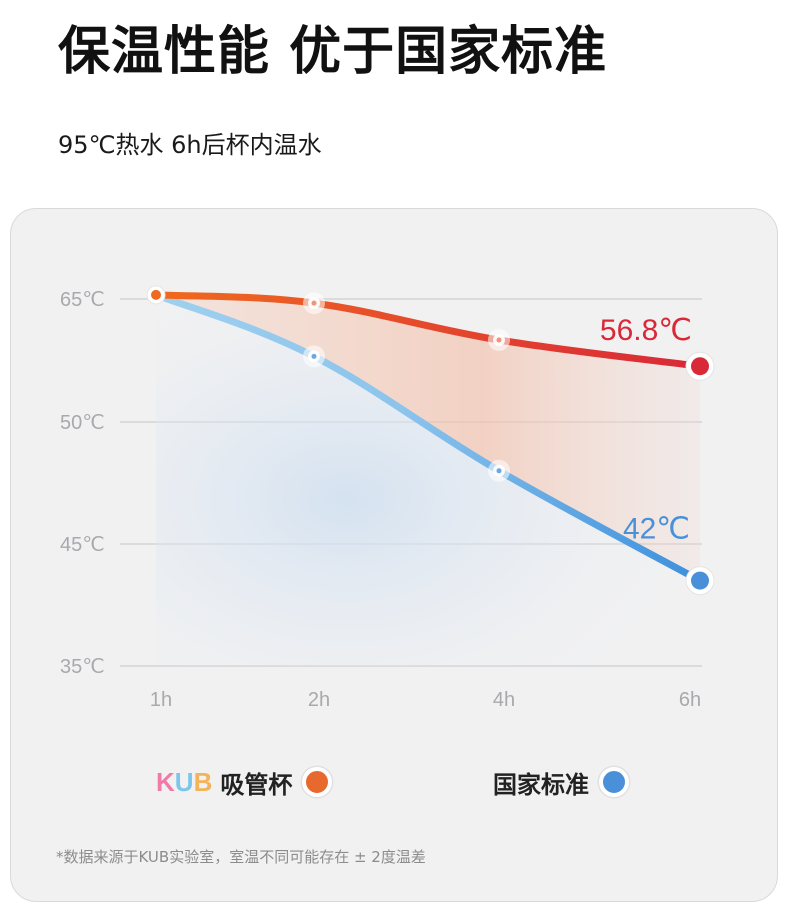 The width and height of the screenshot is (790, 908). What do you see at coordinates (241, 857) in the screenshot?
I see `footnote: *数据来源于KUB实验室，室温不同可能存在 ± 2度温差` at bounding box center [241, 857].